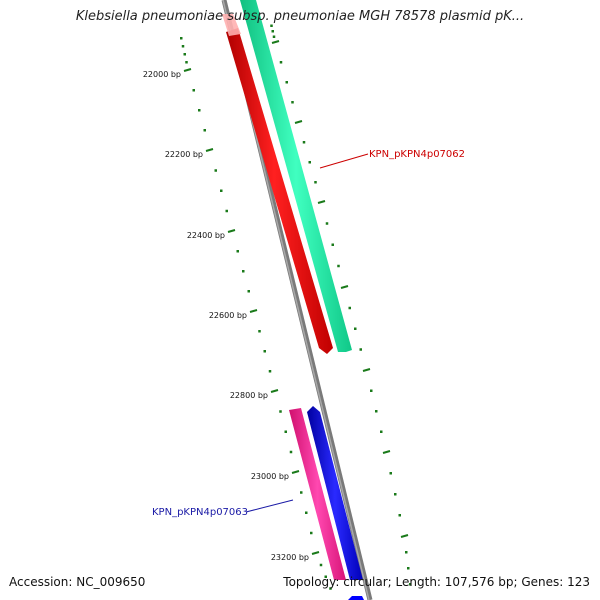 Image resolution: width=600 pixels, height=600 pixels. What do you see at coordinates (269, 506) in the screenshot?
I see `gene-callout-line-blue` at bounding box center [269, 506].